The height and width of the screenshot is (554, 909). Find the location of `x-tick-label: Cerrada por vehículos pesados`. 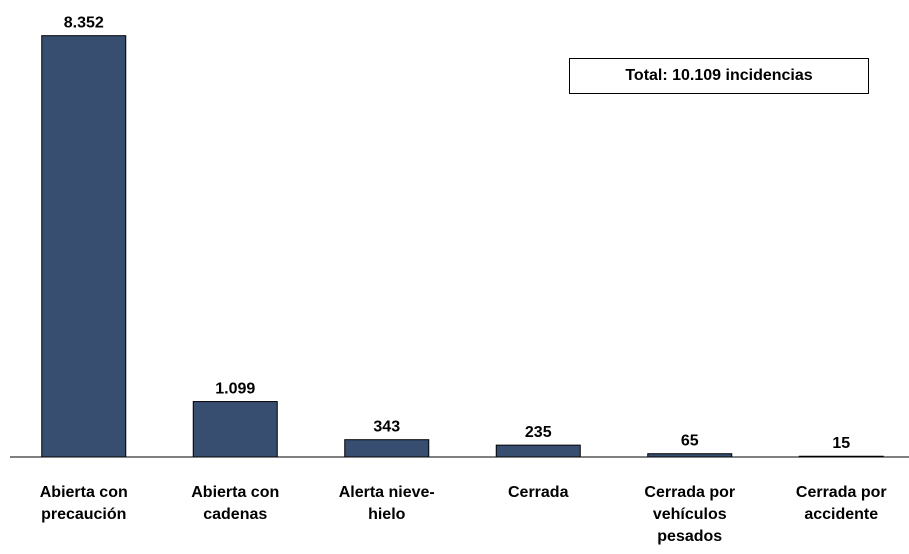

x-tick-label: Cerrada por vehículos pesados is located at coordinates (690, 514).